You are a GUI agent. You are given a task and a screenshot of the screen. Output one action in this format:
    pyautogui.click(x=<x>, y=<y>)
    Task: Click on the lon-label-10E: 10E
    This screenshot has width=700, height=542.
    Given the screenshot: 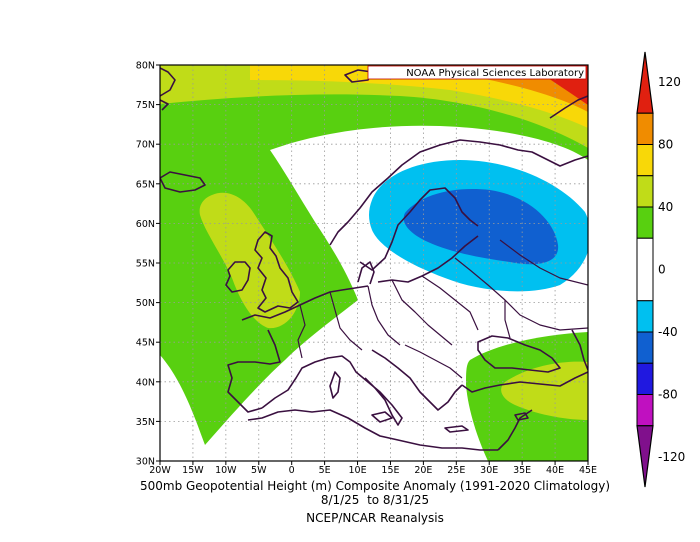 What is the action you would take?
    pyautogui.click(x=357, y=470)
    